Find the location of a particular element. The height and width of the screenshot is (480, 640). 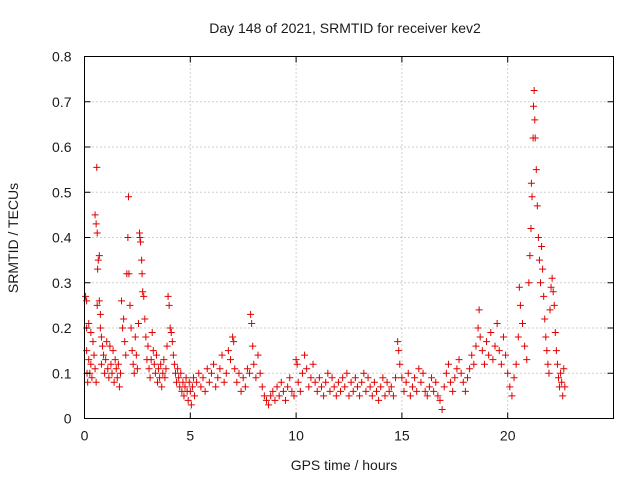

y-tick-label: 0.2 is located at coordinates (62, 328).